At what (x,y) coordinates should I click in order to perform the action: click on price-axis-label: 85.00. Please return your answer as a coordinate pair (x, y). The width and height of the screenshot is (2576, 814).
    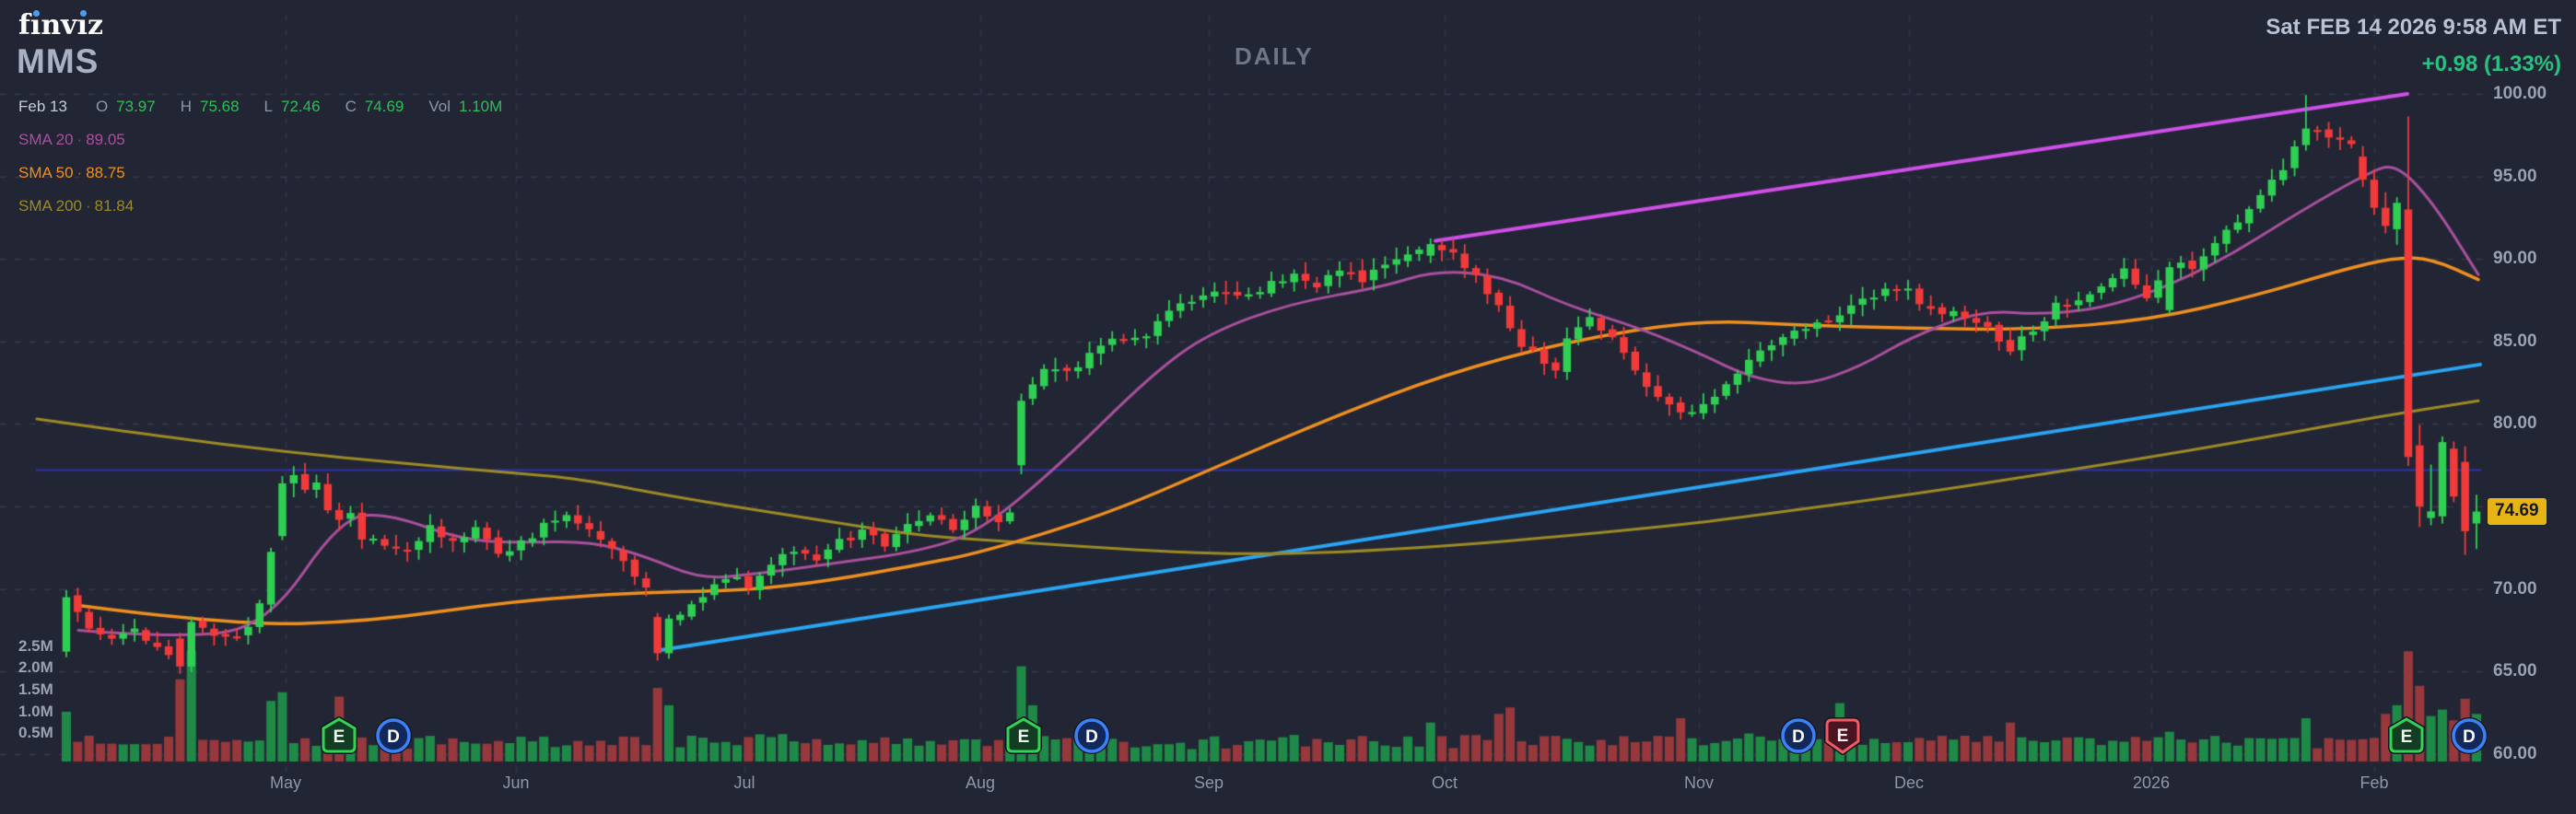
    Looking at the image, I should click on (2515, 341).